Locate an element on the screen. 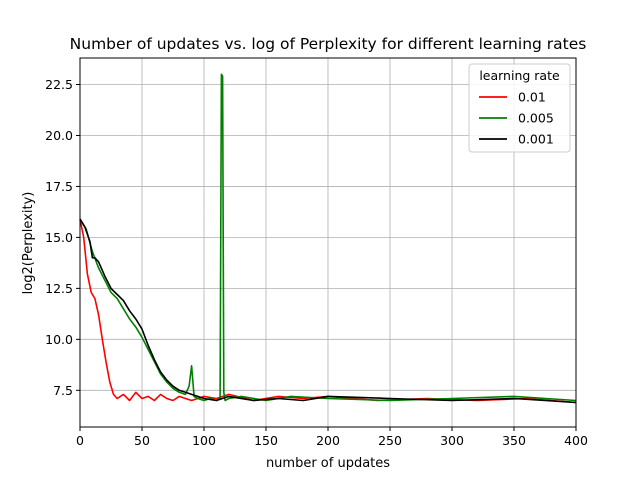  y-tick-label: 22.5 is located at coordinates (59, 84).